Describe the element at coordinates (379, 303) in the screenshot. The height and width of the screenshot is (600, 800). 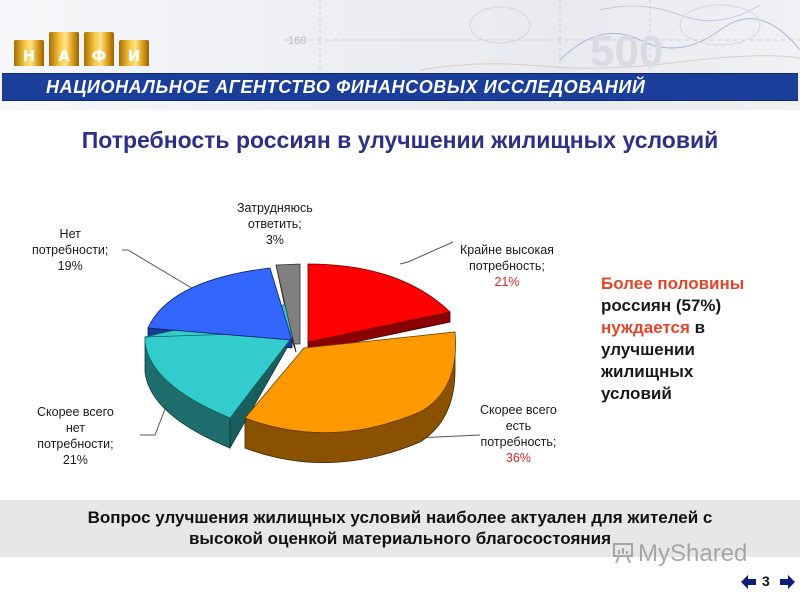
I see `slice-extremely-high-need` at that location.